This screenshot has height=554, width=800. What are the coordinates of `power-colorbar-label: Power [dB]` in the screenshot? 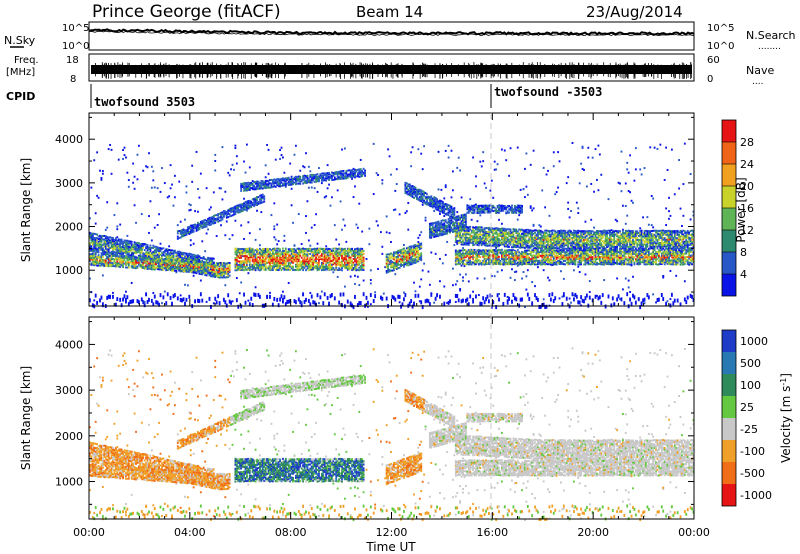 It's located at (741, 209).